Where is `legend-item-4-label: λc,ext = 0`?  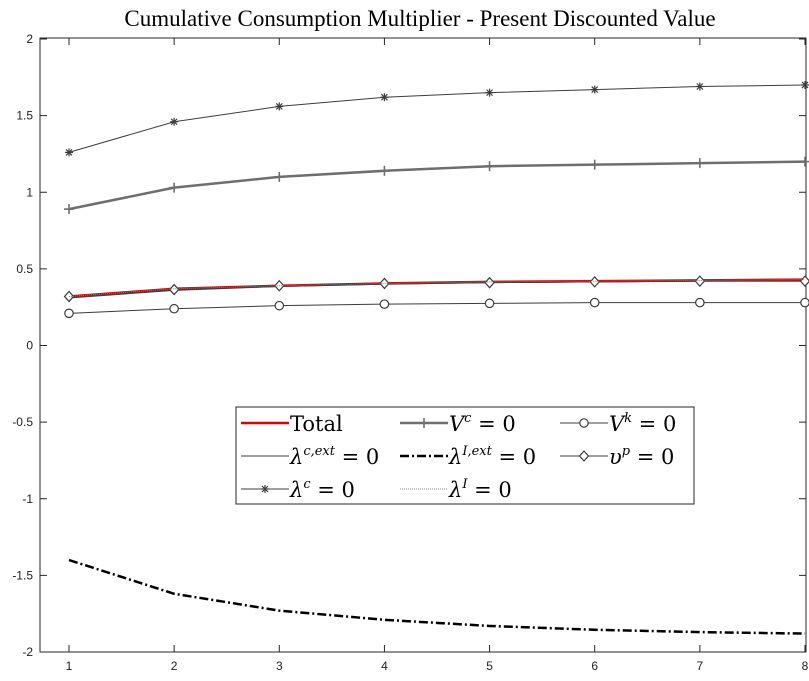 legend-item-4-label: λc,ext = 0 is located at coordinates (334, 456).